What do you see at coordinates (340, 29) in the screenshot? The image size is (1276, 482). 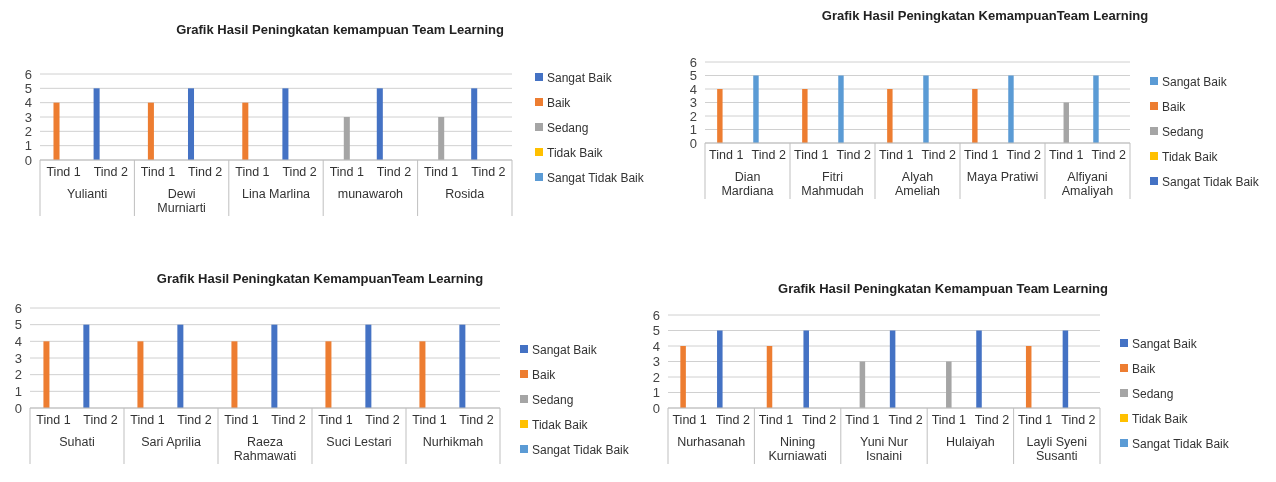 I see `chart-title: Grafik Hasil Peningkatan kemampuan Team Learning` at bounding box center [340, 29].